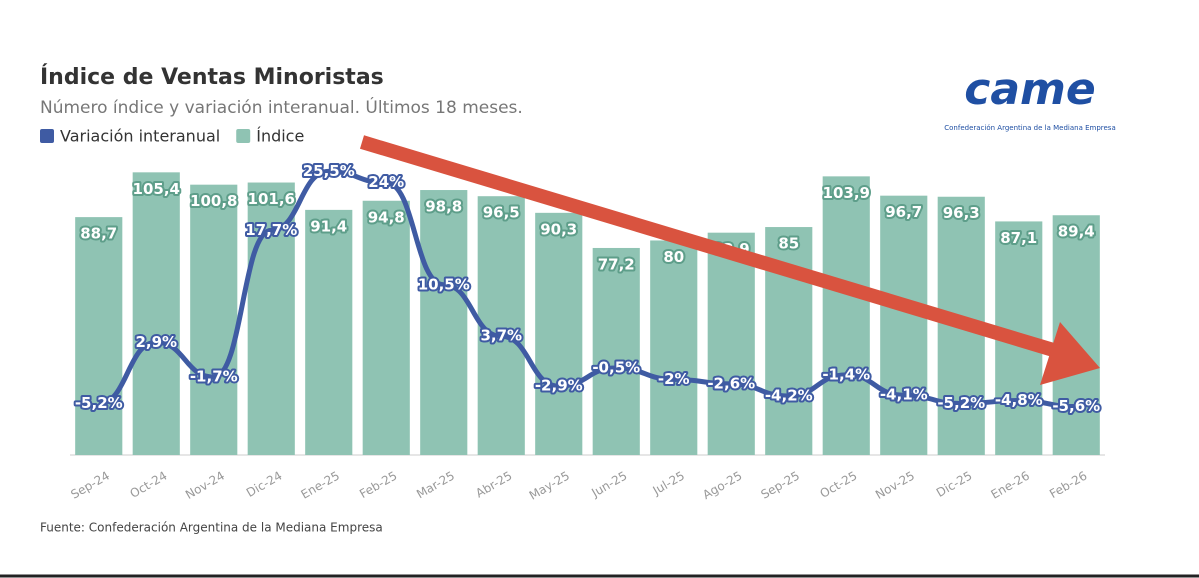 The height and width of the screenshot is (578, 1199). I want to click on bar-value-label: 100,8, so click(213, 201).